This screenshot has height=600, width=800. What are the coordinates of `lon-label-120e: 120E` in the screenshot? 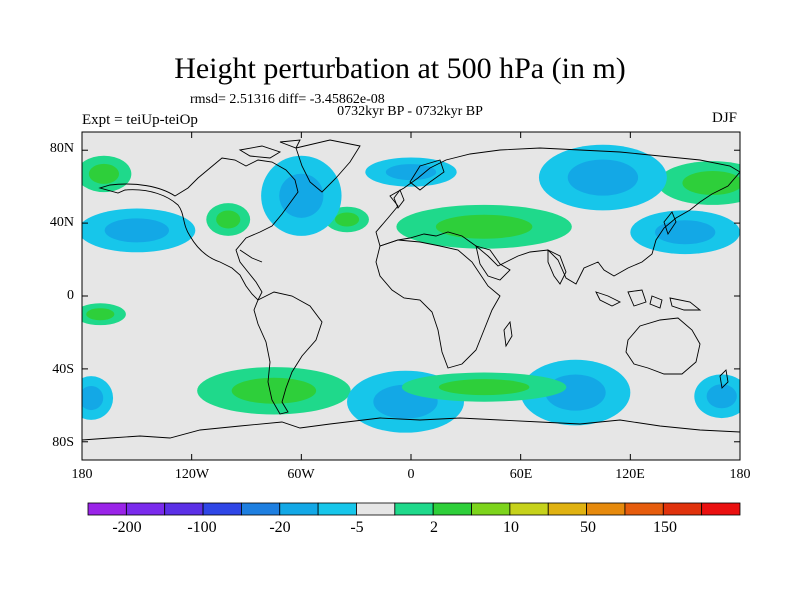 It's located at (630, 474).